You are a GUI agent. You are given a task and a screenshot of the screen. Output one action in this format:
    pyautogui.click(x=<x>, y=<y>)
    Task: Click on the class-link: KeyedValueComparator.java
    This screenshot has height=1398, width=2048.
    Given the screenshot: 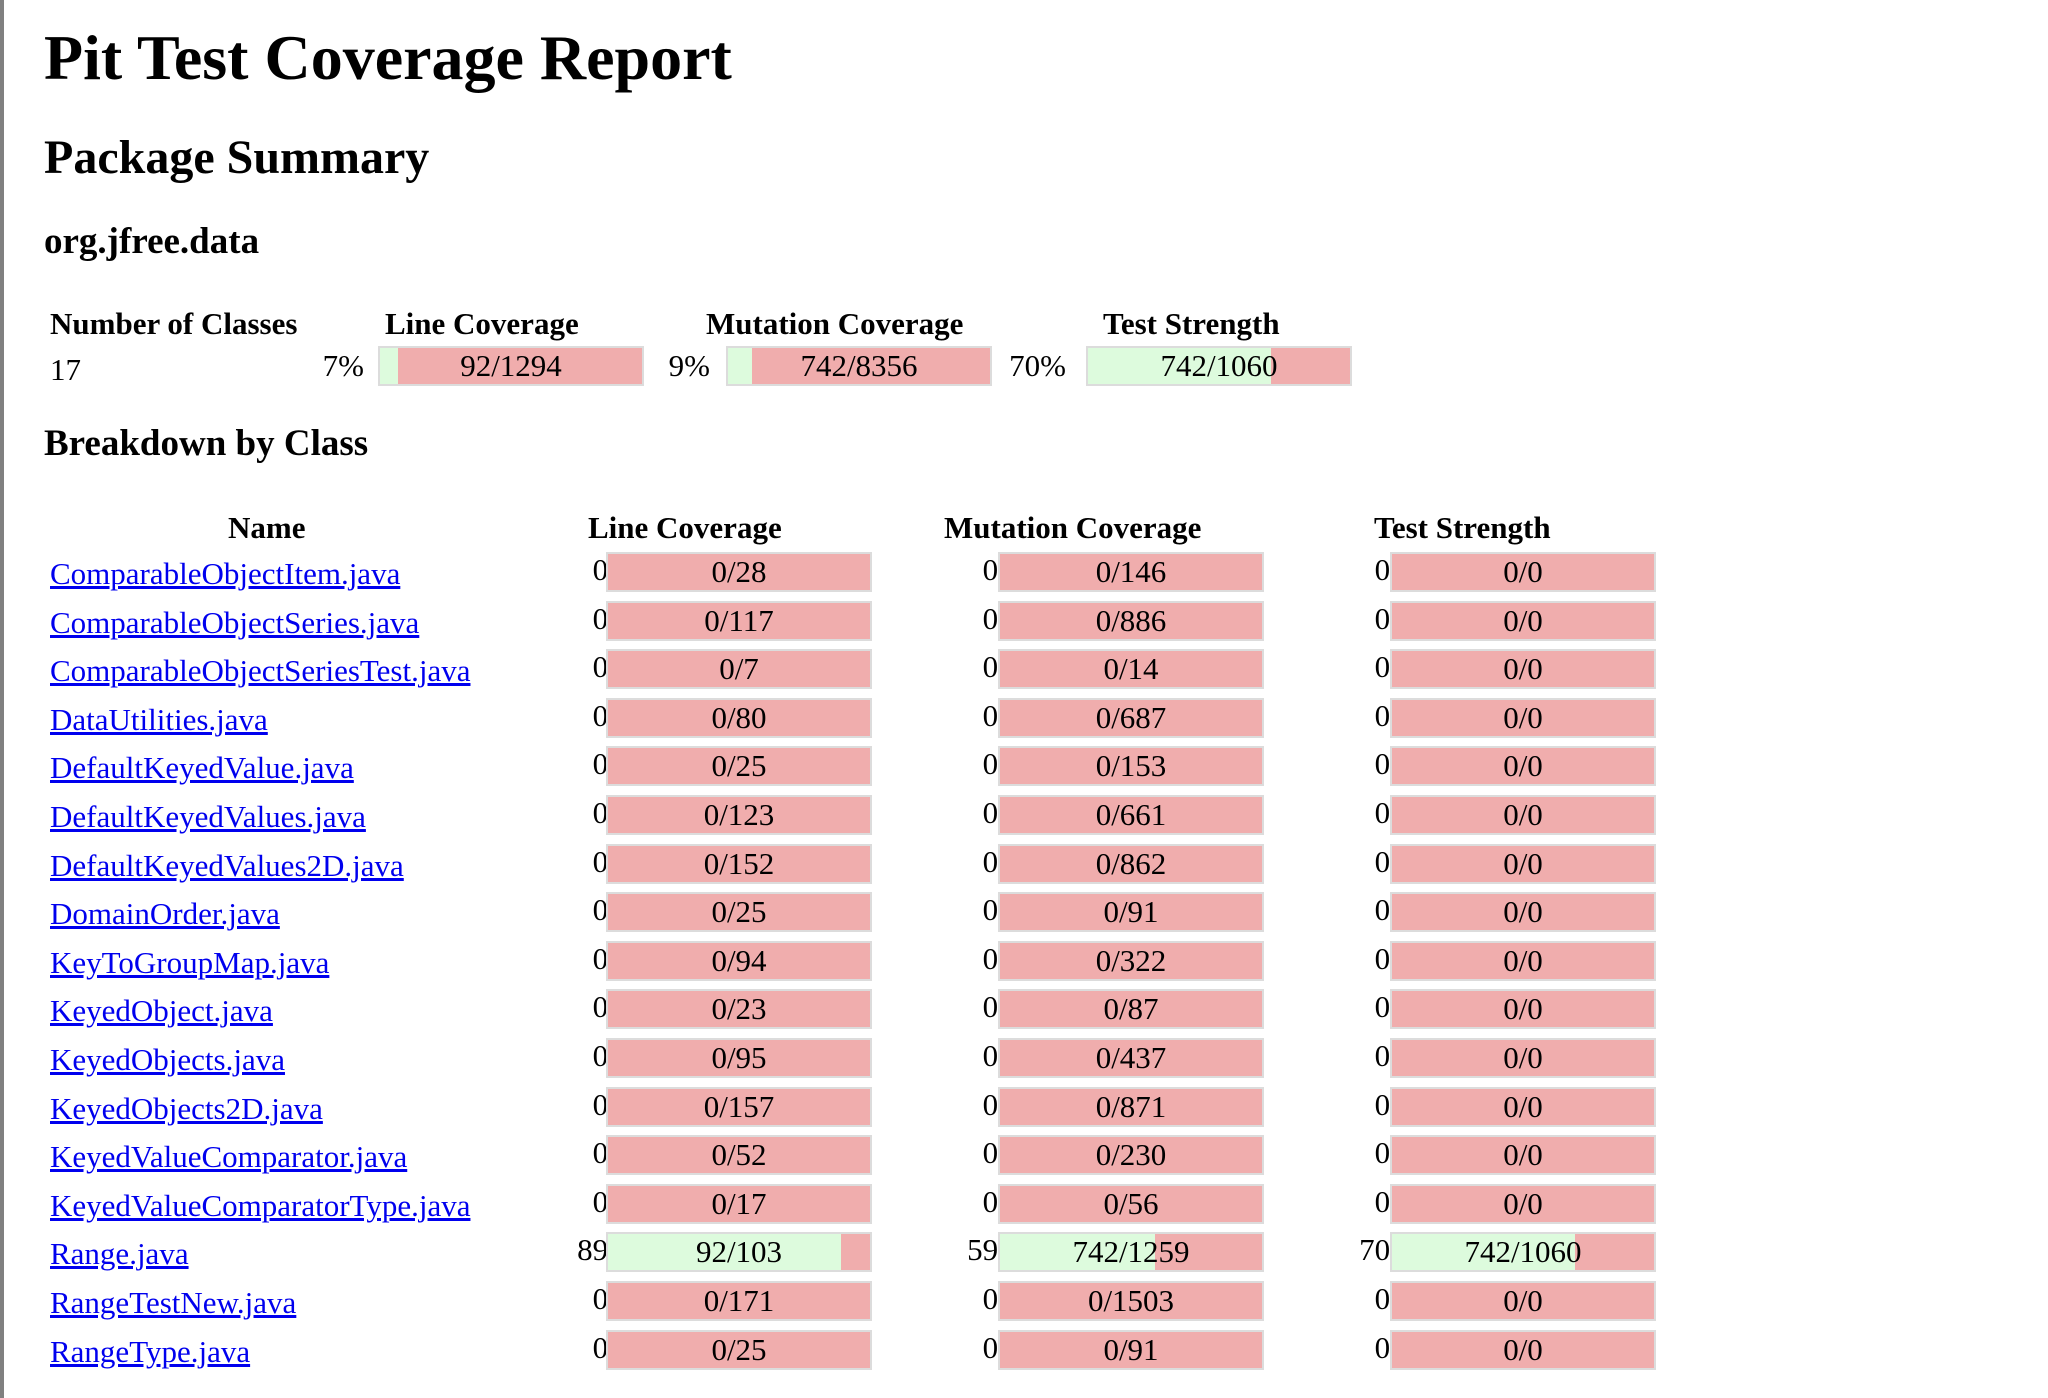 What is the action you would take?
    pyautogui.click(x=229, y=1156)
    